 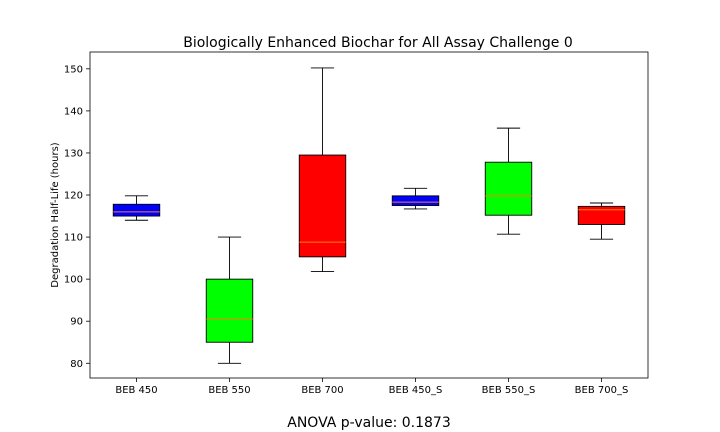 I want to click on y-tick-label: 90, so click(x=76, y=322).